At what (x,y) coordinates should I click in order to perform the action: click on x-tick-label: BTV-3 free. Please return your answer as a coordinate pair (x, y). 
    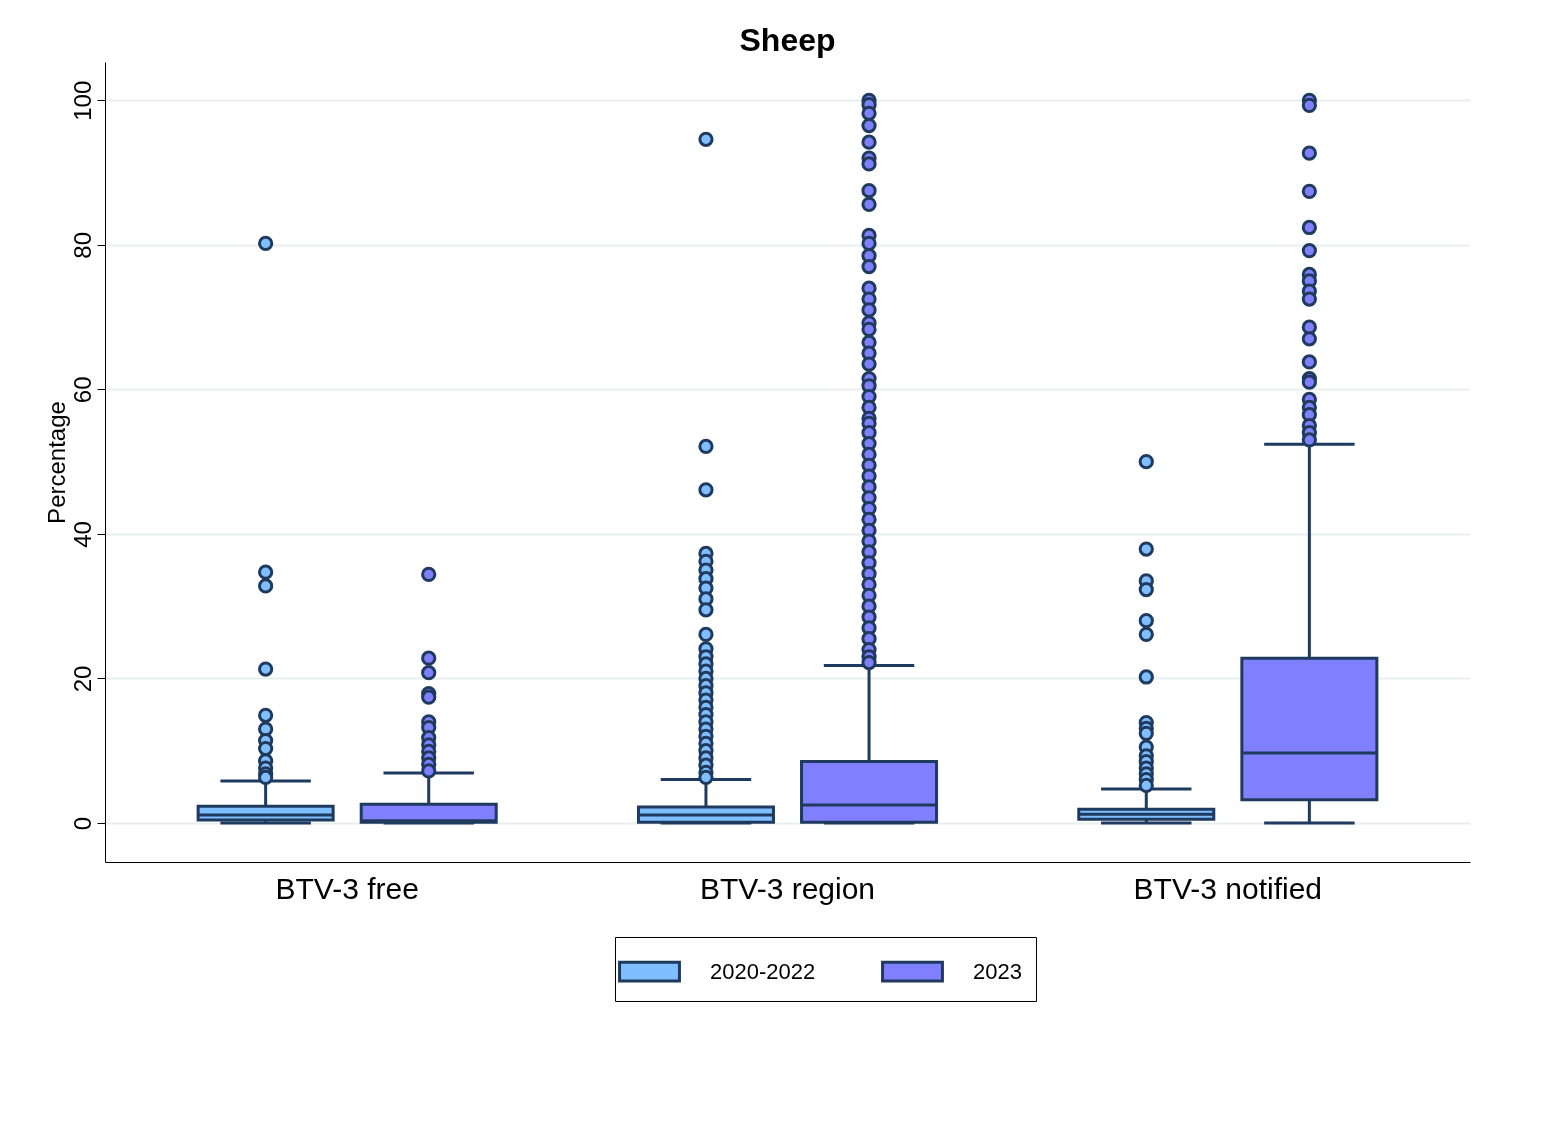
    Looking at the image, I should click on (347, 888).